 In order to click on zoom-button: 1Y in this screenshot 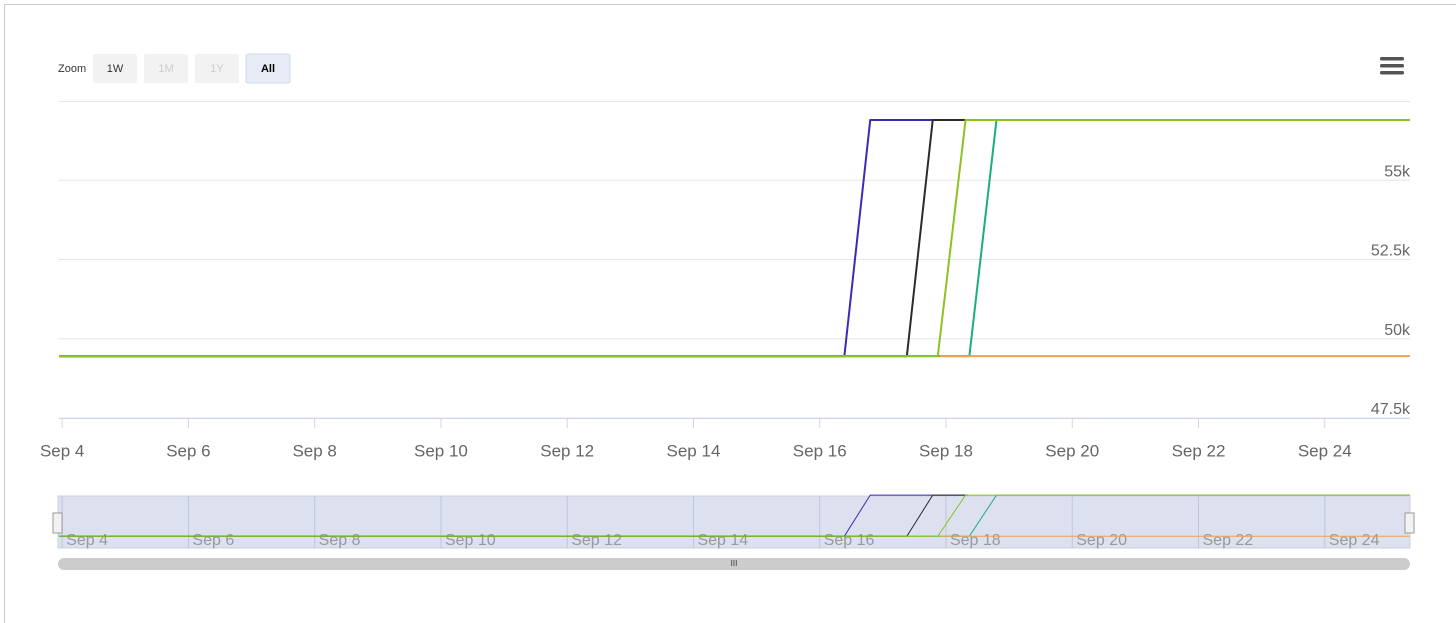, I will do `click(217, 68)`.